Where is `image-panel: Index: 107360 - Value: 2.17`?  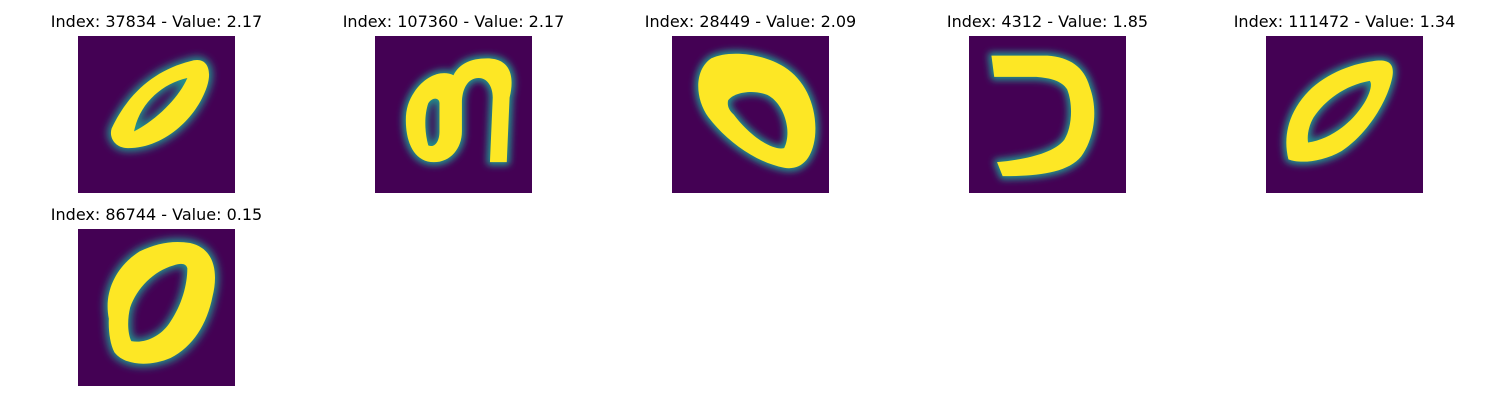 image-panel: Index: 107360 - Value: 2.17 is located at coordinates (453, 107).